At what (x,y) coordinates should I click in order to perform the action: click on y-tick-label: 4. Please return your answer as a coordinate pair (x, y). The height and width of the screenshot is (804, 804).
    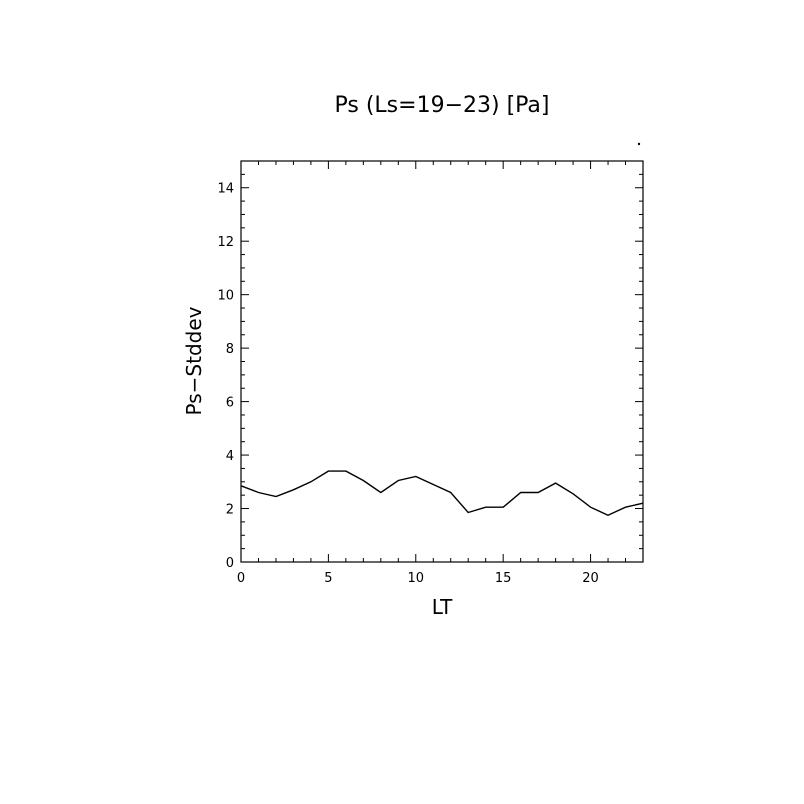
    Looking at the image, I should click on (230, 456).